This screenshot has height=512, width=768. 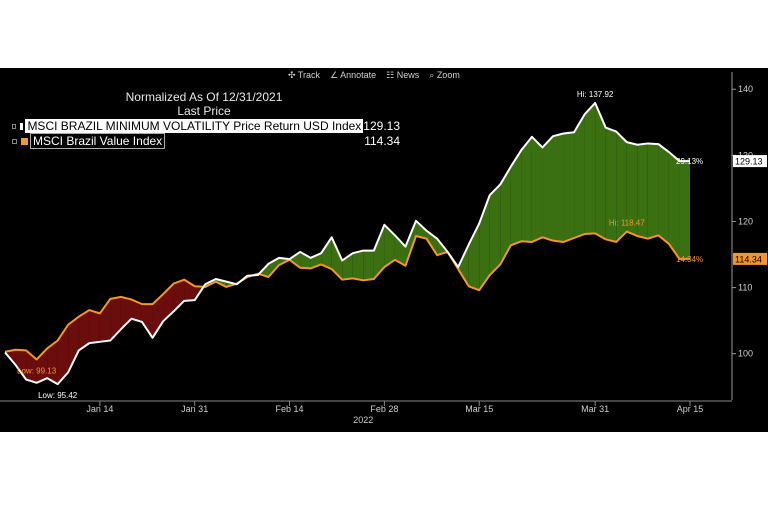 What do you see at coordinates (204, 97) in the screenshot?
I see `legend-normalized: Normalized As Of 12/31/2021` at bounding box center [204, 97].